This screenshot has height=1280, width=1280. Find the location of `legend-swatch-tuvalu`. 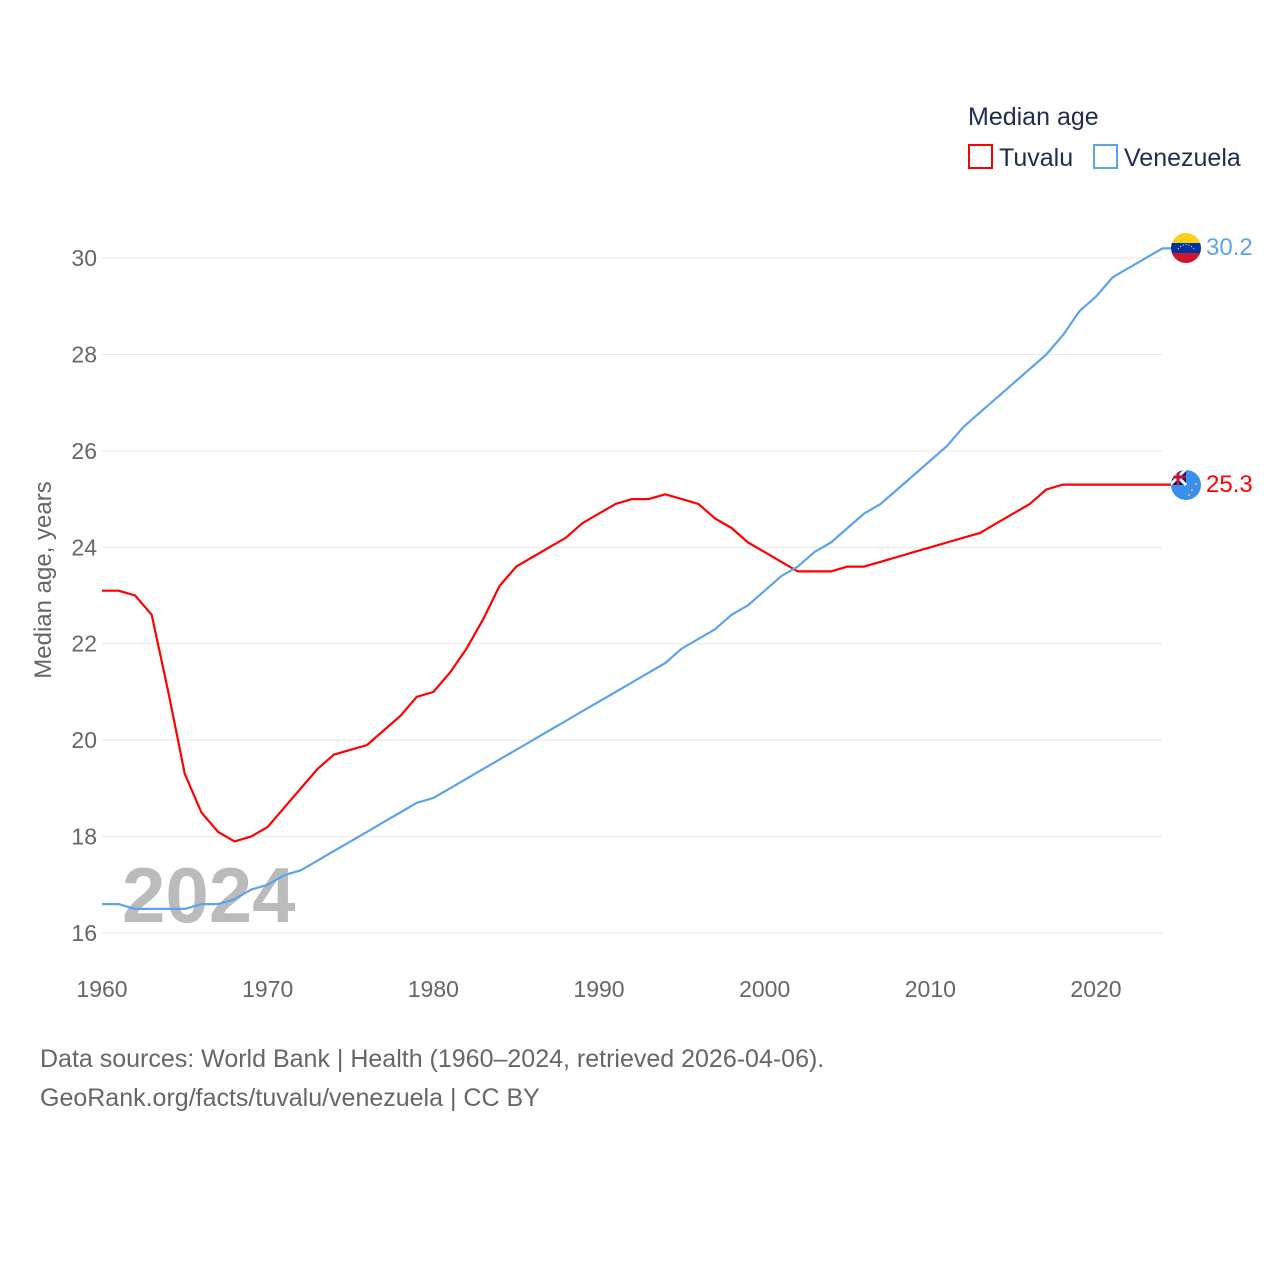

legend-swatch-tuvalu is located at coordinates (980, 156).